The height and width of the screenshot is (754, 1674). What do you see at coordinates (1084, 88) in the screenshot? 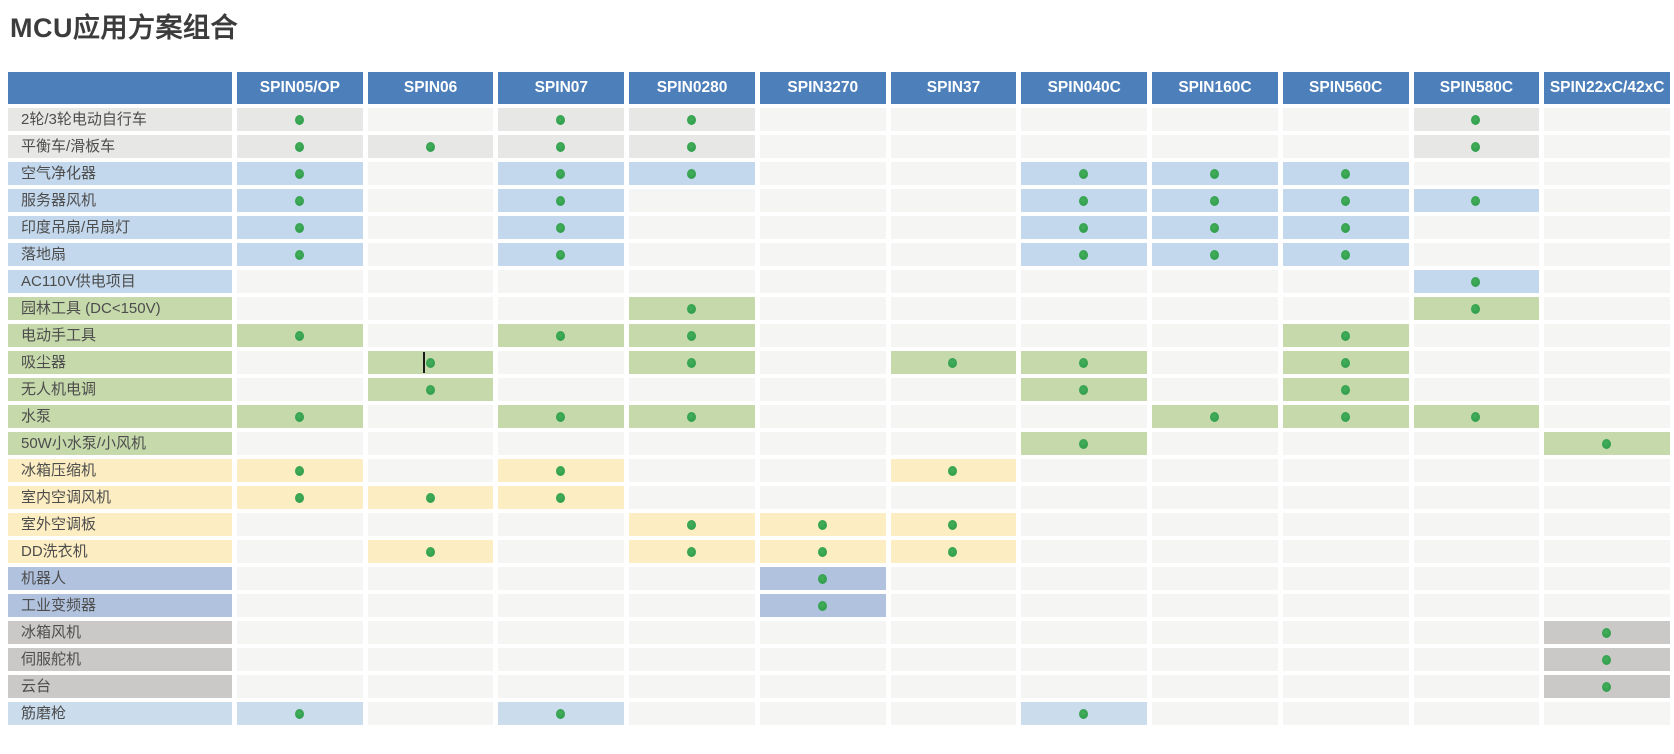
I see `column-header-spin040c: SPIN040C` at bounding box center [1084, 88].